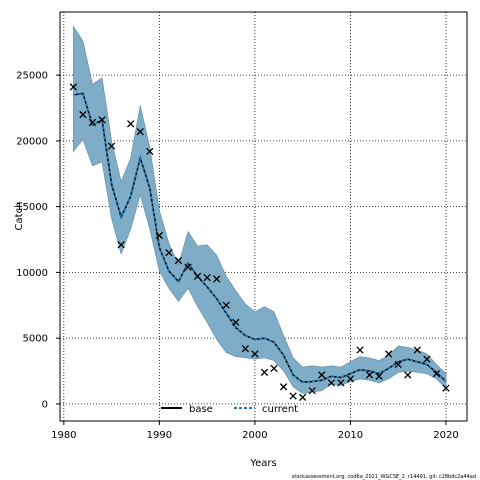 This screenshot has height=480, width=480. Describe the element at coordinates (32, 207) in the screenshot. I see `y-tick-label: 15000` at that location.